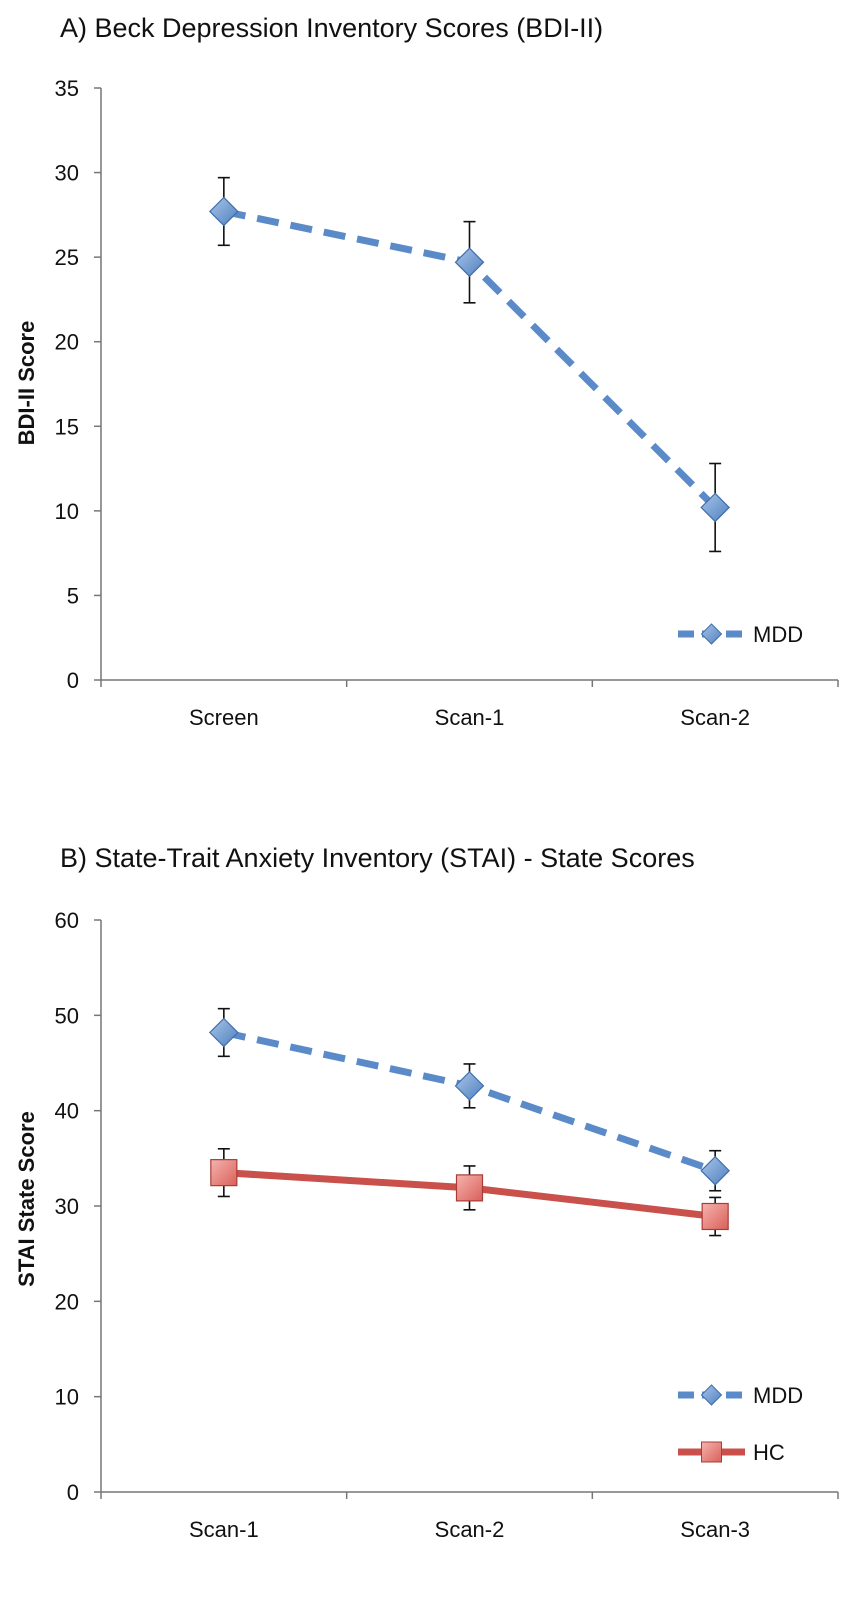  Describe the element at coordinates (67, 426) in the screenshot. I see `y-tick-label: 15` at that location.